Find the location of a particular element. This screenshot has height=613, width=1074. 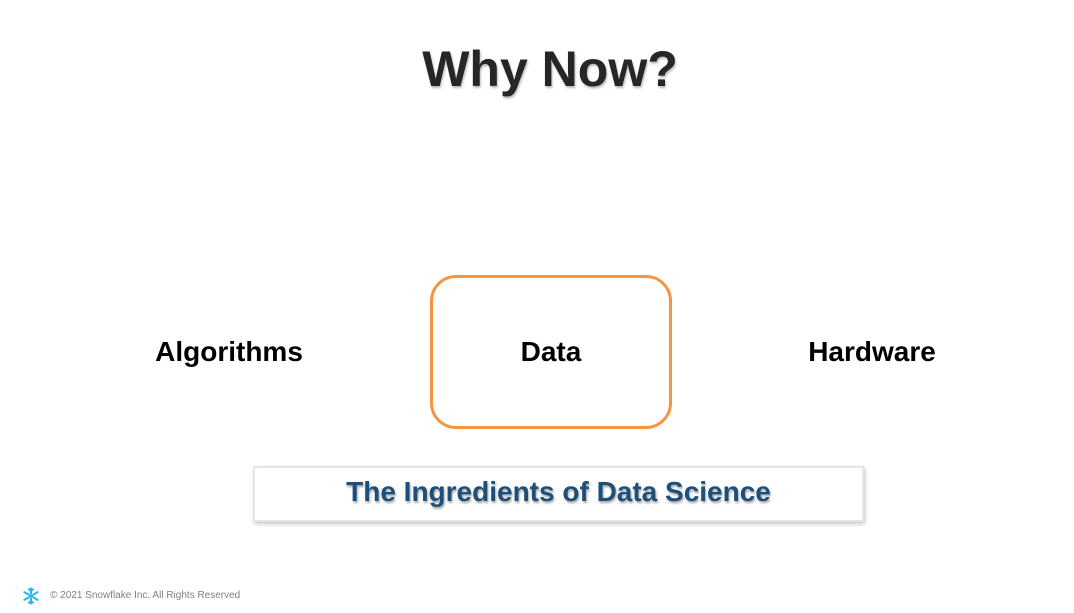

ingredient-data: Data is located at coordinates (551, 351).